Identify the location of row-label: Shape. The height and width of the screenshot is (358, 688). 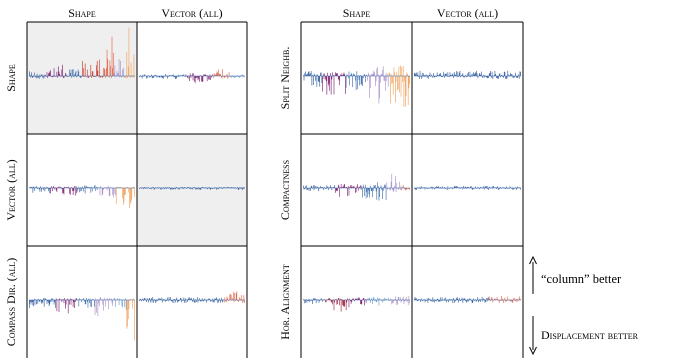
(11, 78).